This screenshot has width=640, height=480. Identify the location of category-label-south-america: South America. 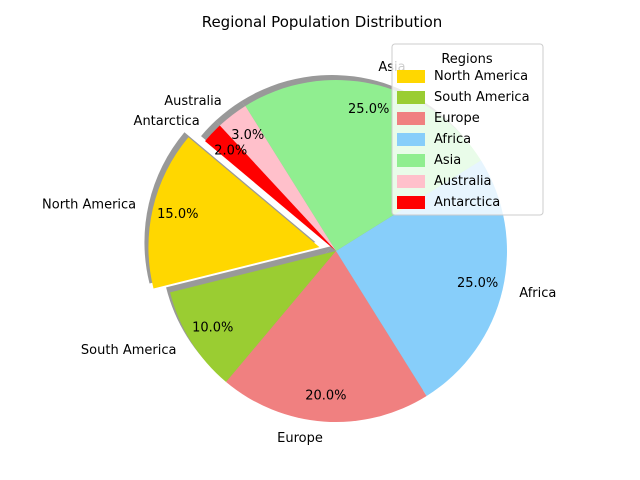
(129, 350).